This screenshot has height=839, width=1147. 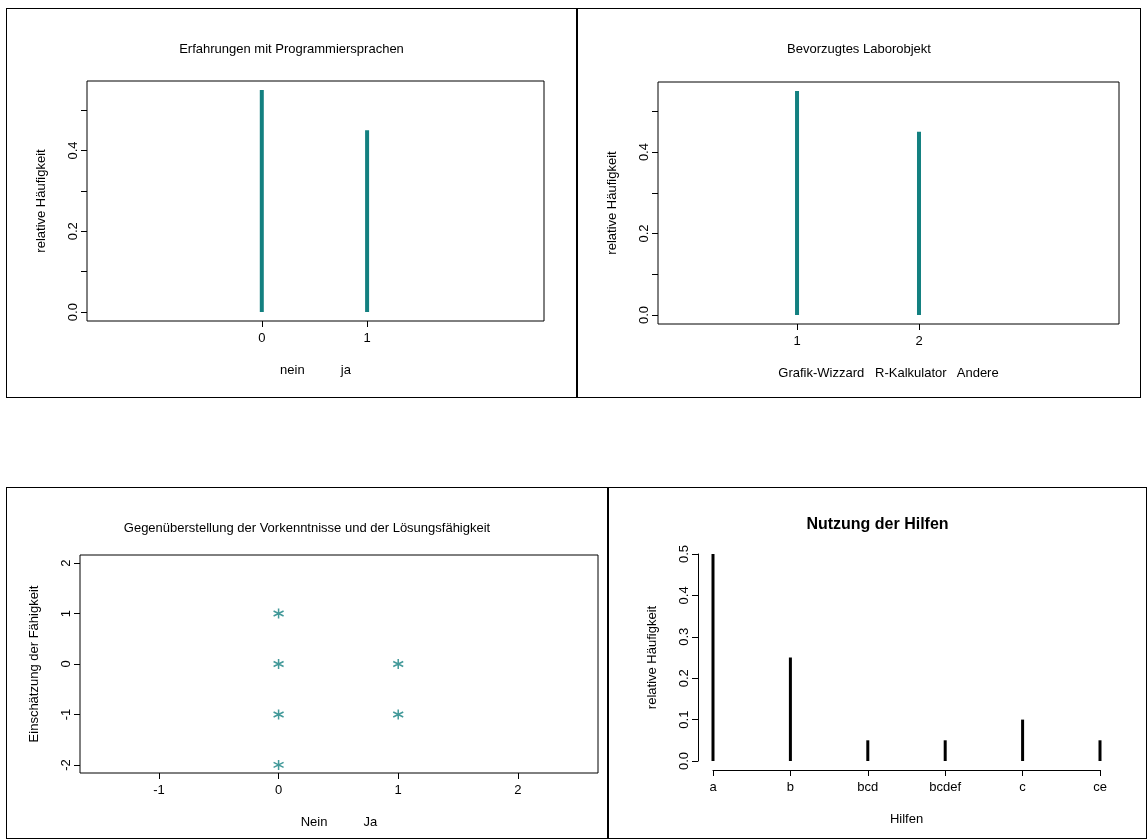 What do you see at coordinates (888, 372) in the screenshot?
I see `x-axis-title: Grafik-Wizzard R-Kalkulator Andere` at bounding box center [888, 372].